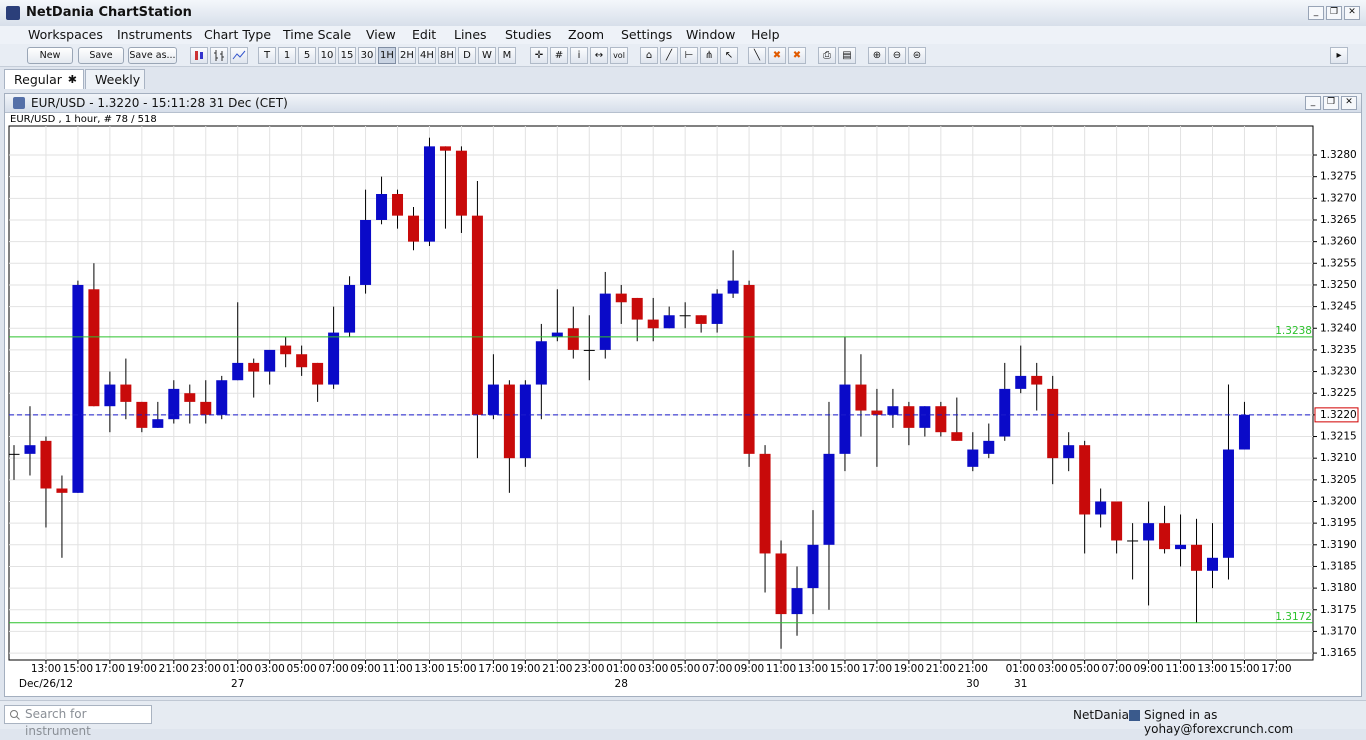 The height and width of the screenshot is (740, 1366). What do you see at coordinates (619, 55) in the screenshot?
I see `tool-volume: vol` at bounding box center [619, 55].